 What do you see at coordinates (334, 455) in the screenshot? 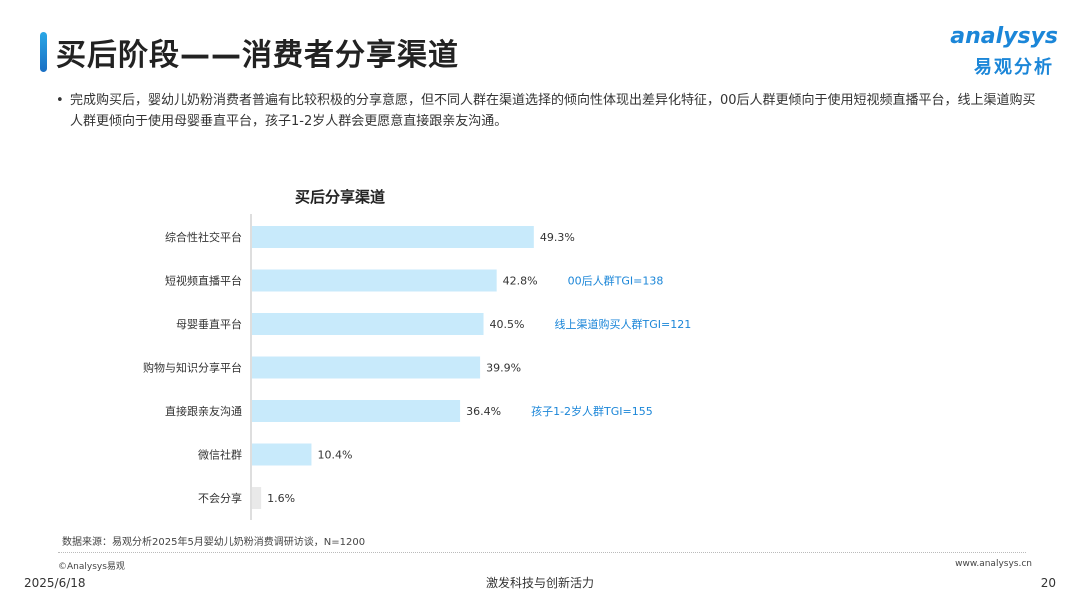
I see `value-label-5: 10.4%` at bounding box center [334, 455].